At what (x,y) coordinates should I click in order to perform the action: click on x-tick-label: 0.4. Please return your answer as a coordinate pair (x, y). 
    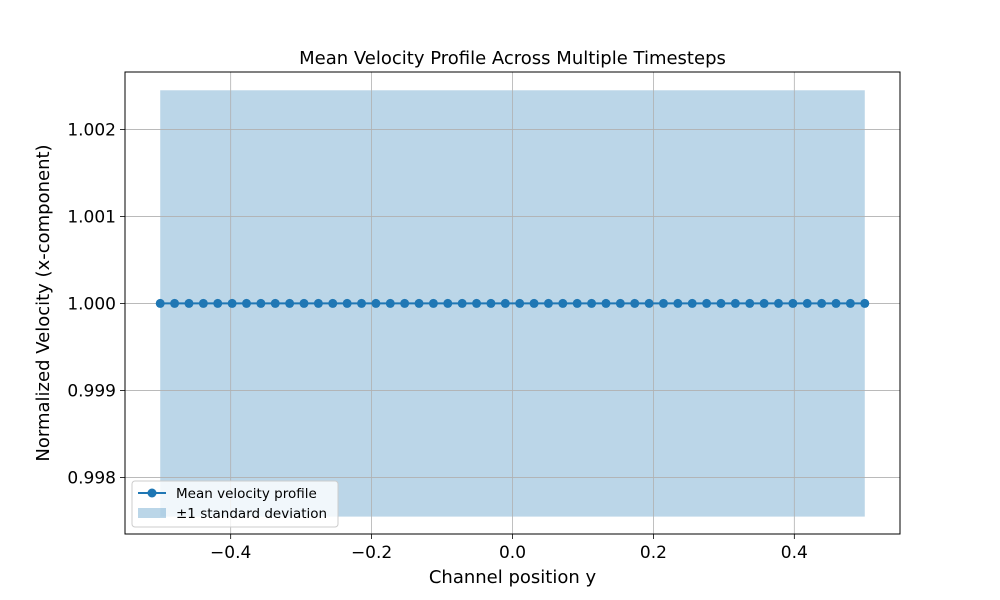
    Looking at the image, I should click on (794, 553).